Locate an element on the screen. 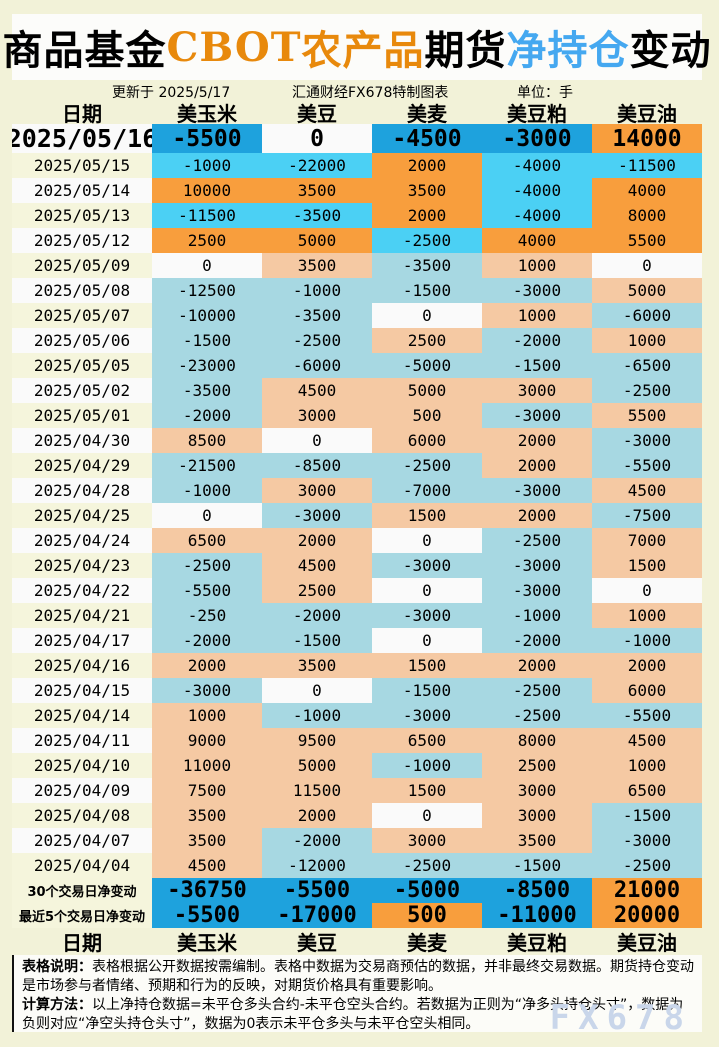  value-cell-美麦: -1000 is located at coordinates (427, 765).